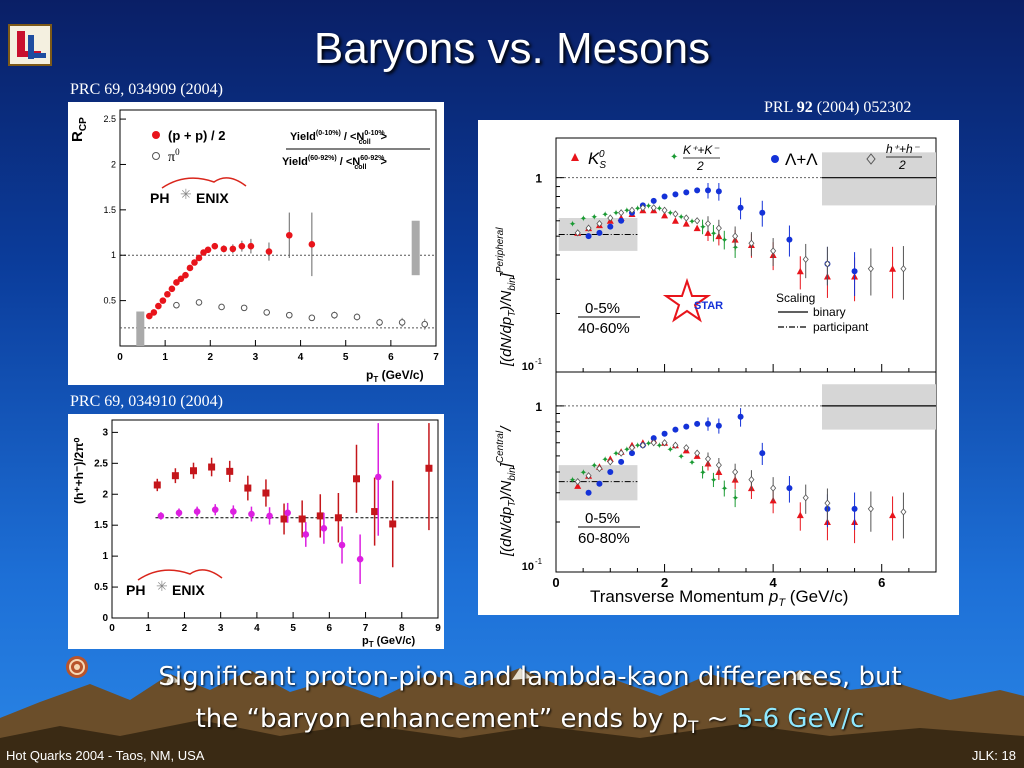 The width and height of the screenshot is (1024, 768). What do you see at coordinates (101, 587) in the screenshot?
I see `y-tick-label: 0.5` at bounding box center [101, 587].